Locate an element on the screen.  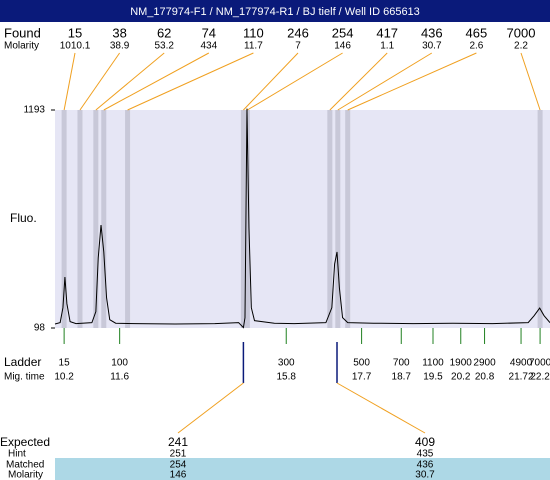
row-label: Found is located at coordinates (22, 32).